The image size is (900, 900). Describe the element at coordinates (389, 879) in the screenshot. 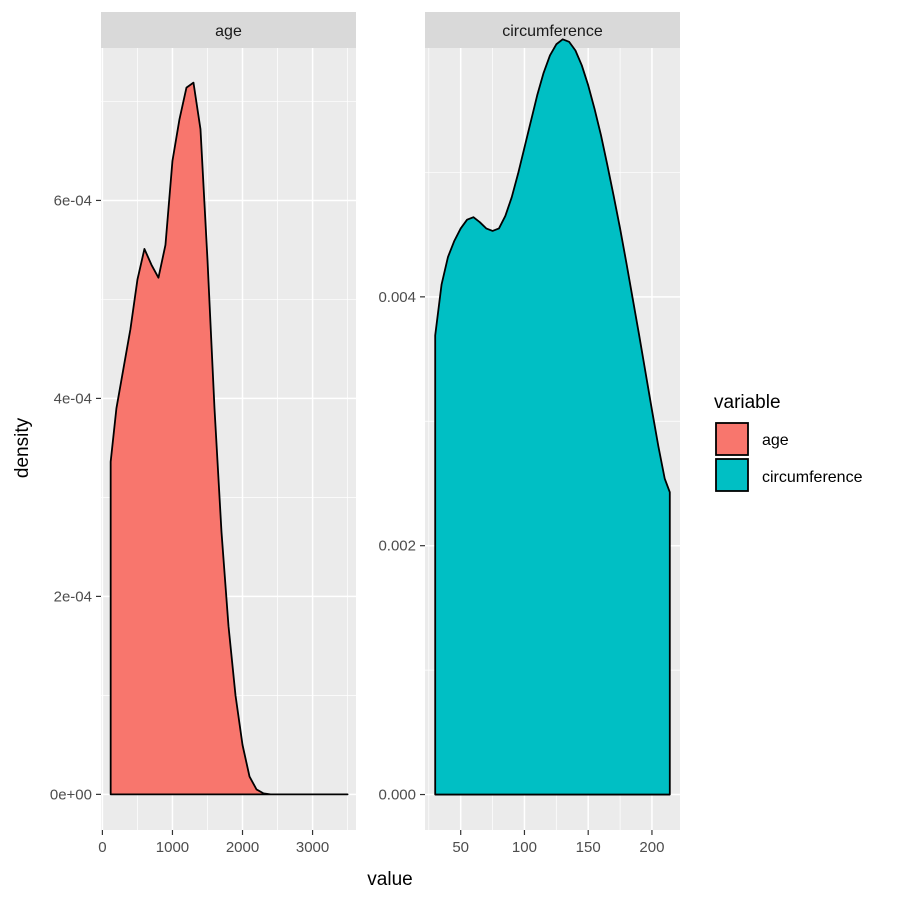

I see `x-axis-title: value` at that location.